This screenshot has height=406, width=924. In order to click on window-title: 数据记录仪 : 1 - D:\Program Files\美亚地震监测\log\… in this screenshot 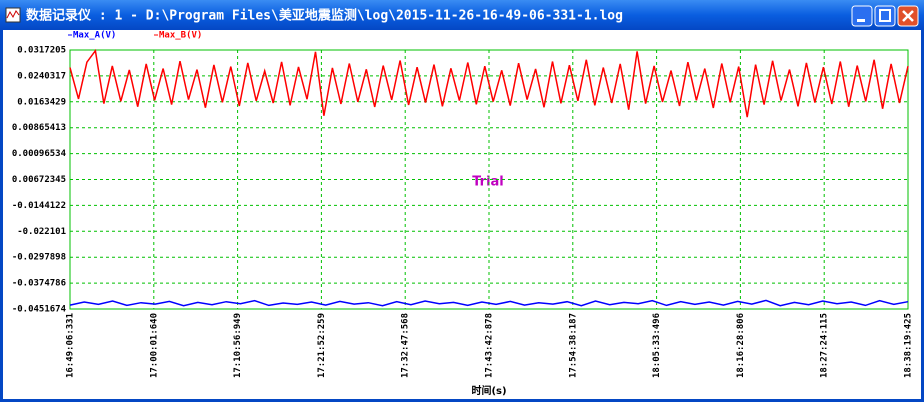, I will do `click(324, 16)`.